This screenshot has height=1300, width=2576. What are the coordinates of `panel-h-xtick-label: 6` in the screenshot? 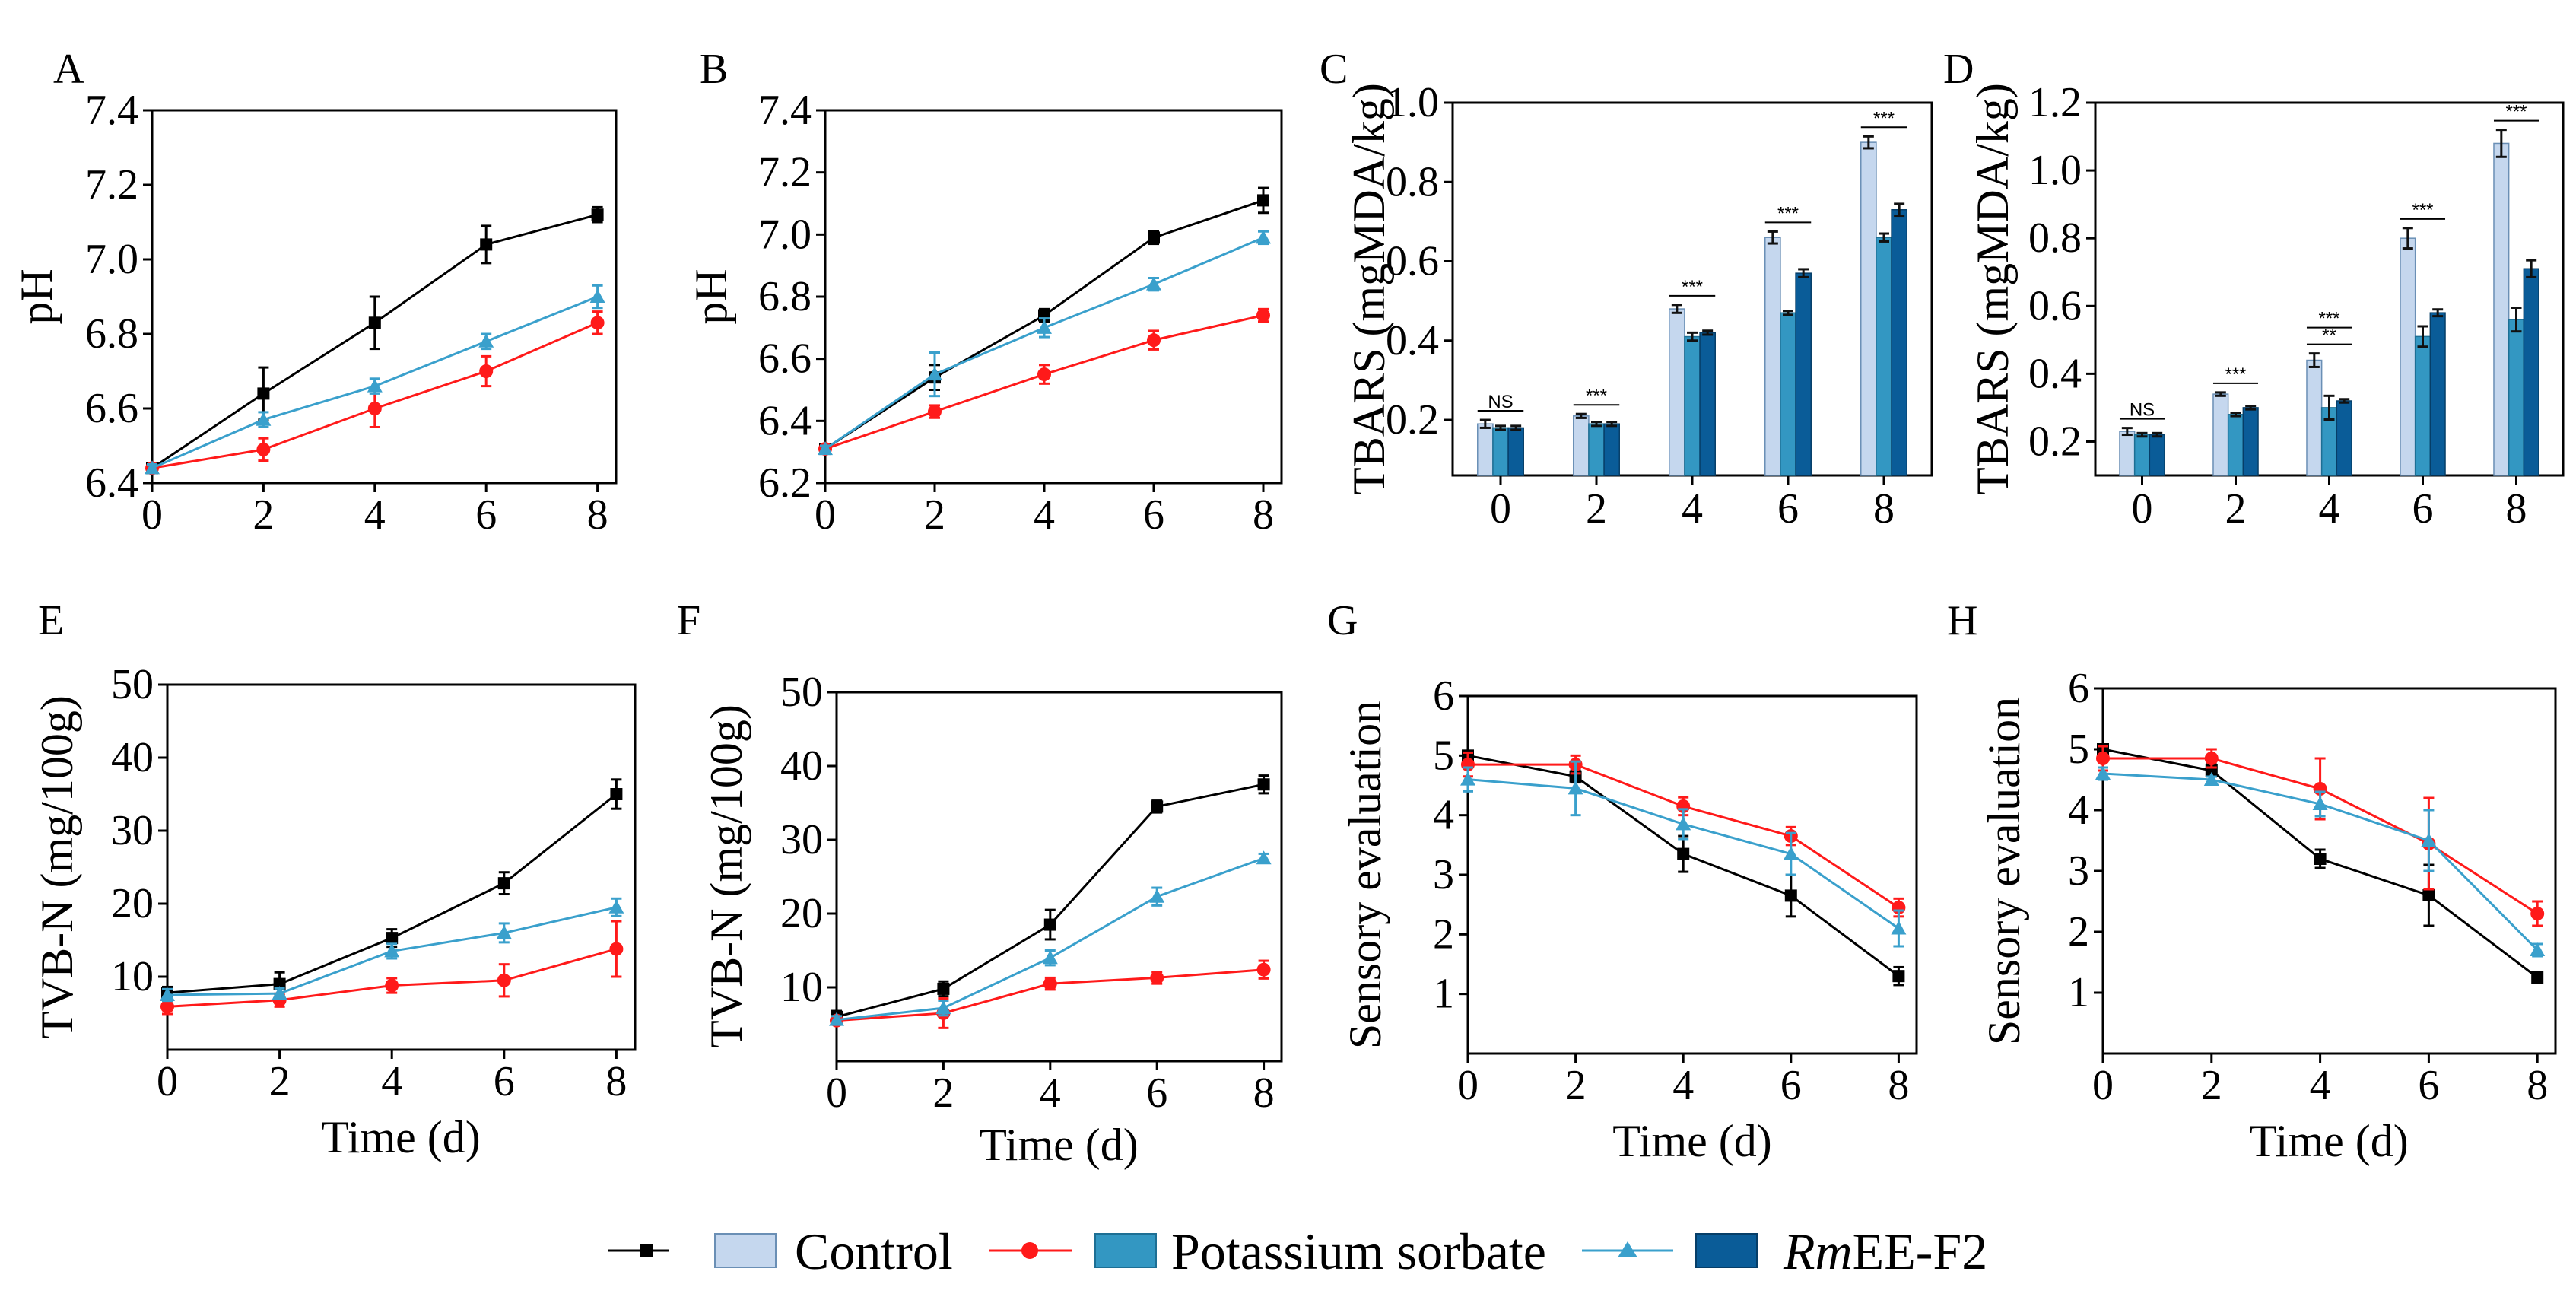 It's located at (2428, 1085).